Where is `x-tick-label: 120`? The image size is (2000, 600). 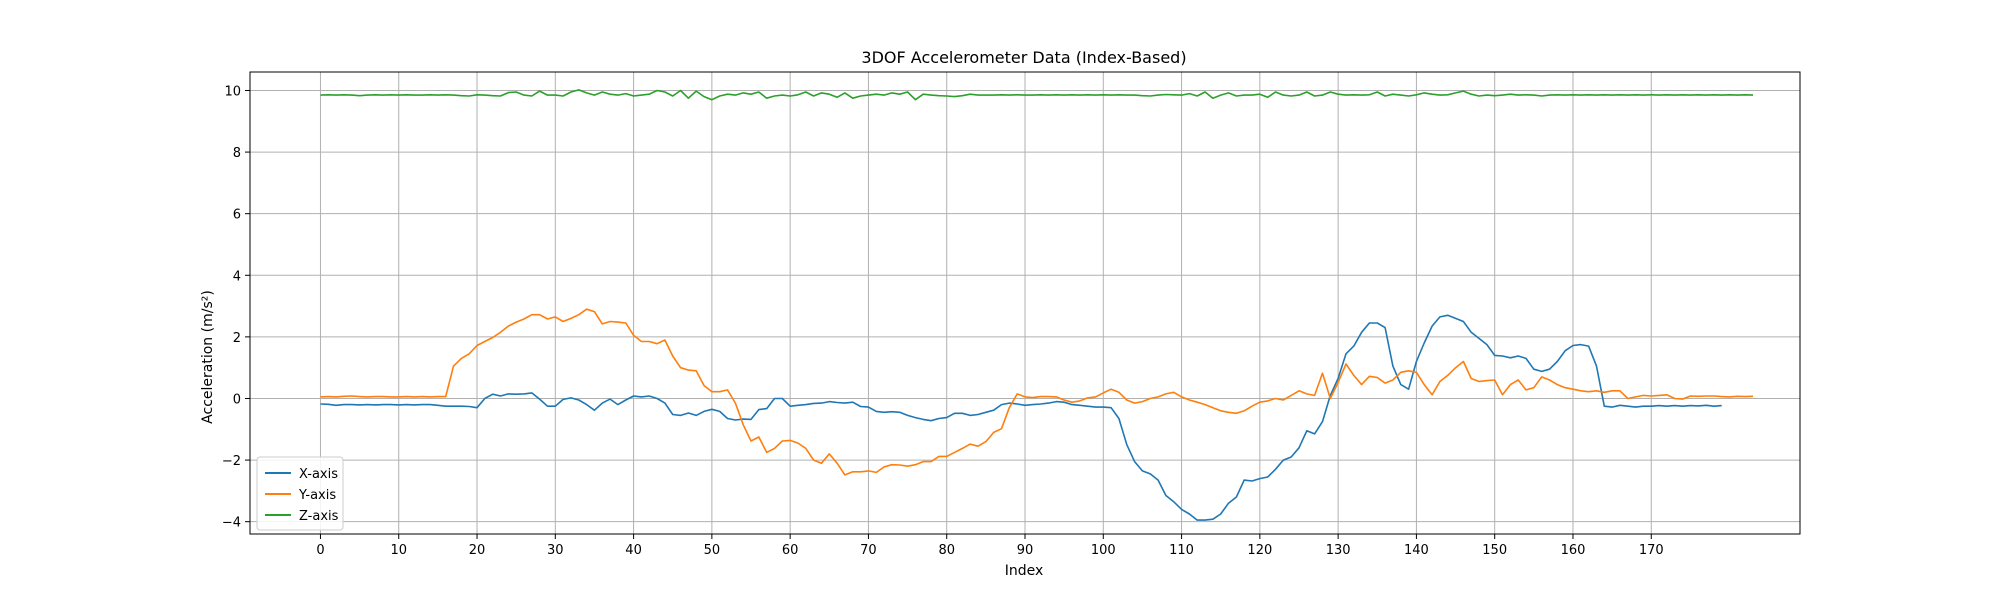 x-tick-label: 120 is located at coordinates (1259, 550).